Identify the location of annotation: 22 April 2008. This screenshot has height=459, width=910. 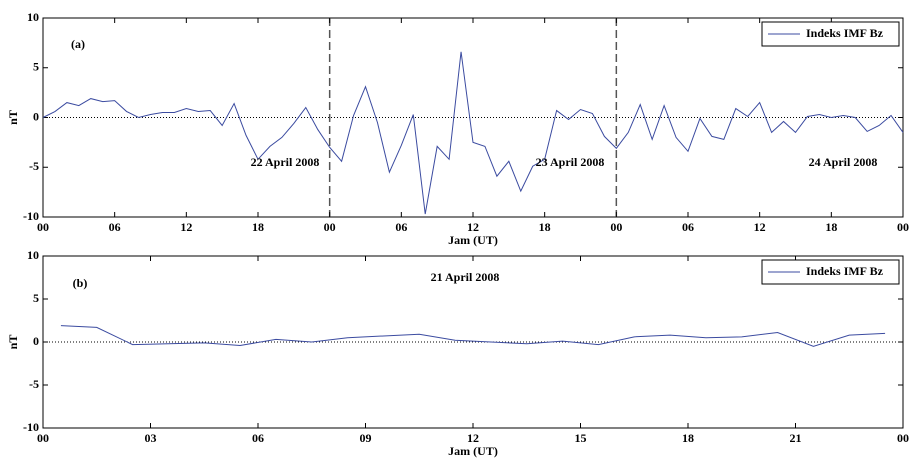
(285, 162).